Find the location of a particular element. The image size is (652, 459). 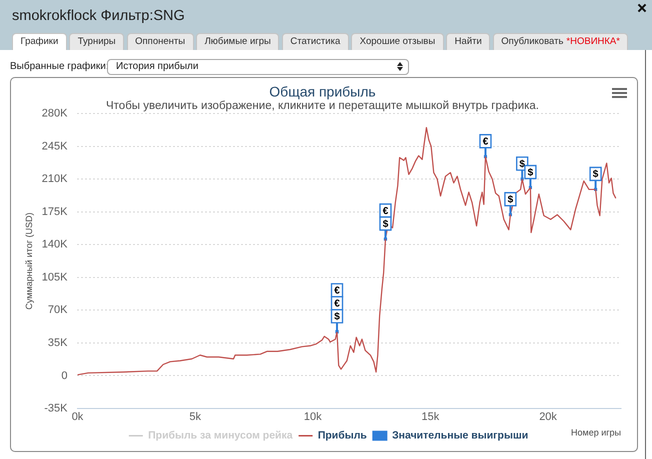

select-field: История прибыли is located at coordinates (258, 67).